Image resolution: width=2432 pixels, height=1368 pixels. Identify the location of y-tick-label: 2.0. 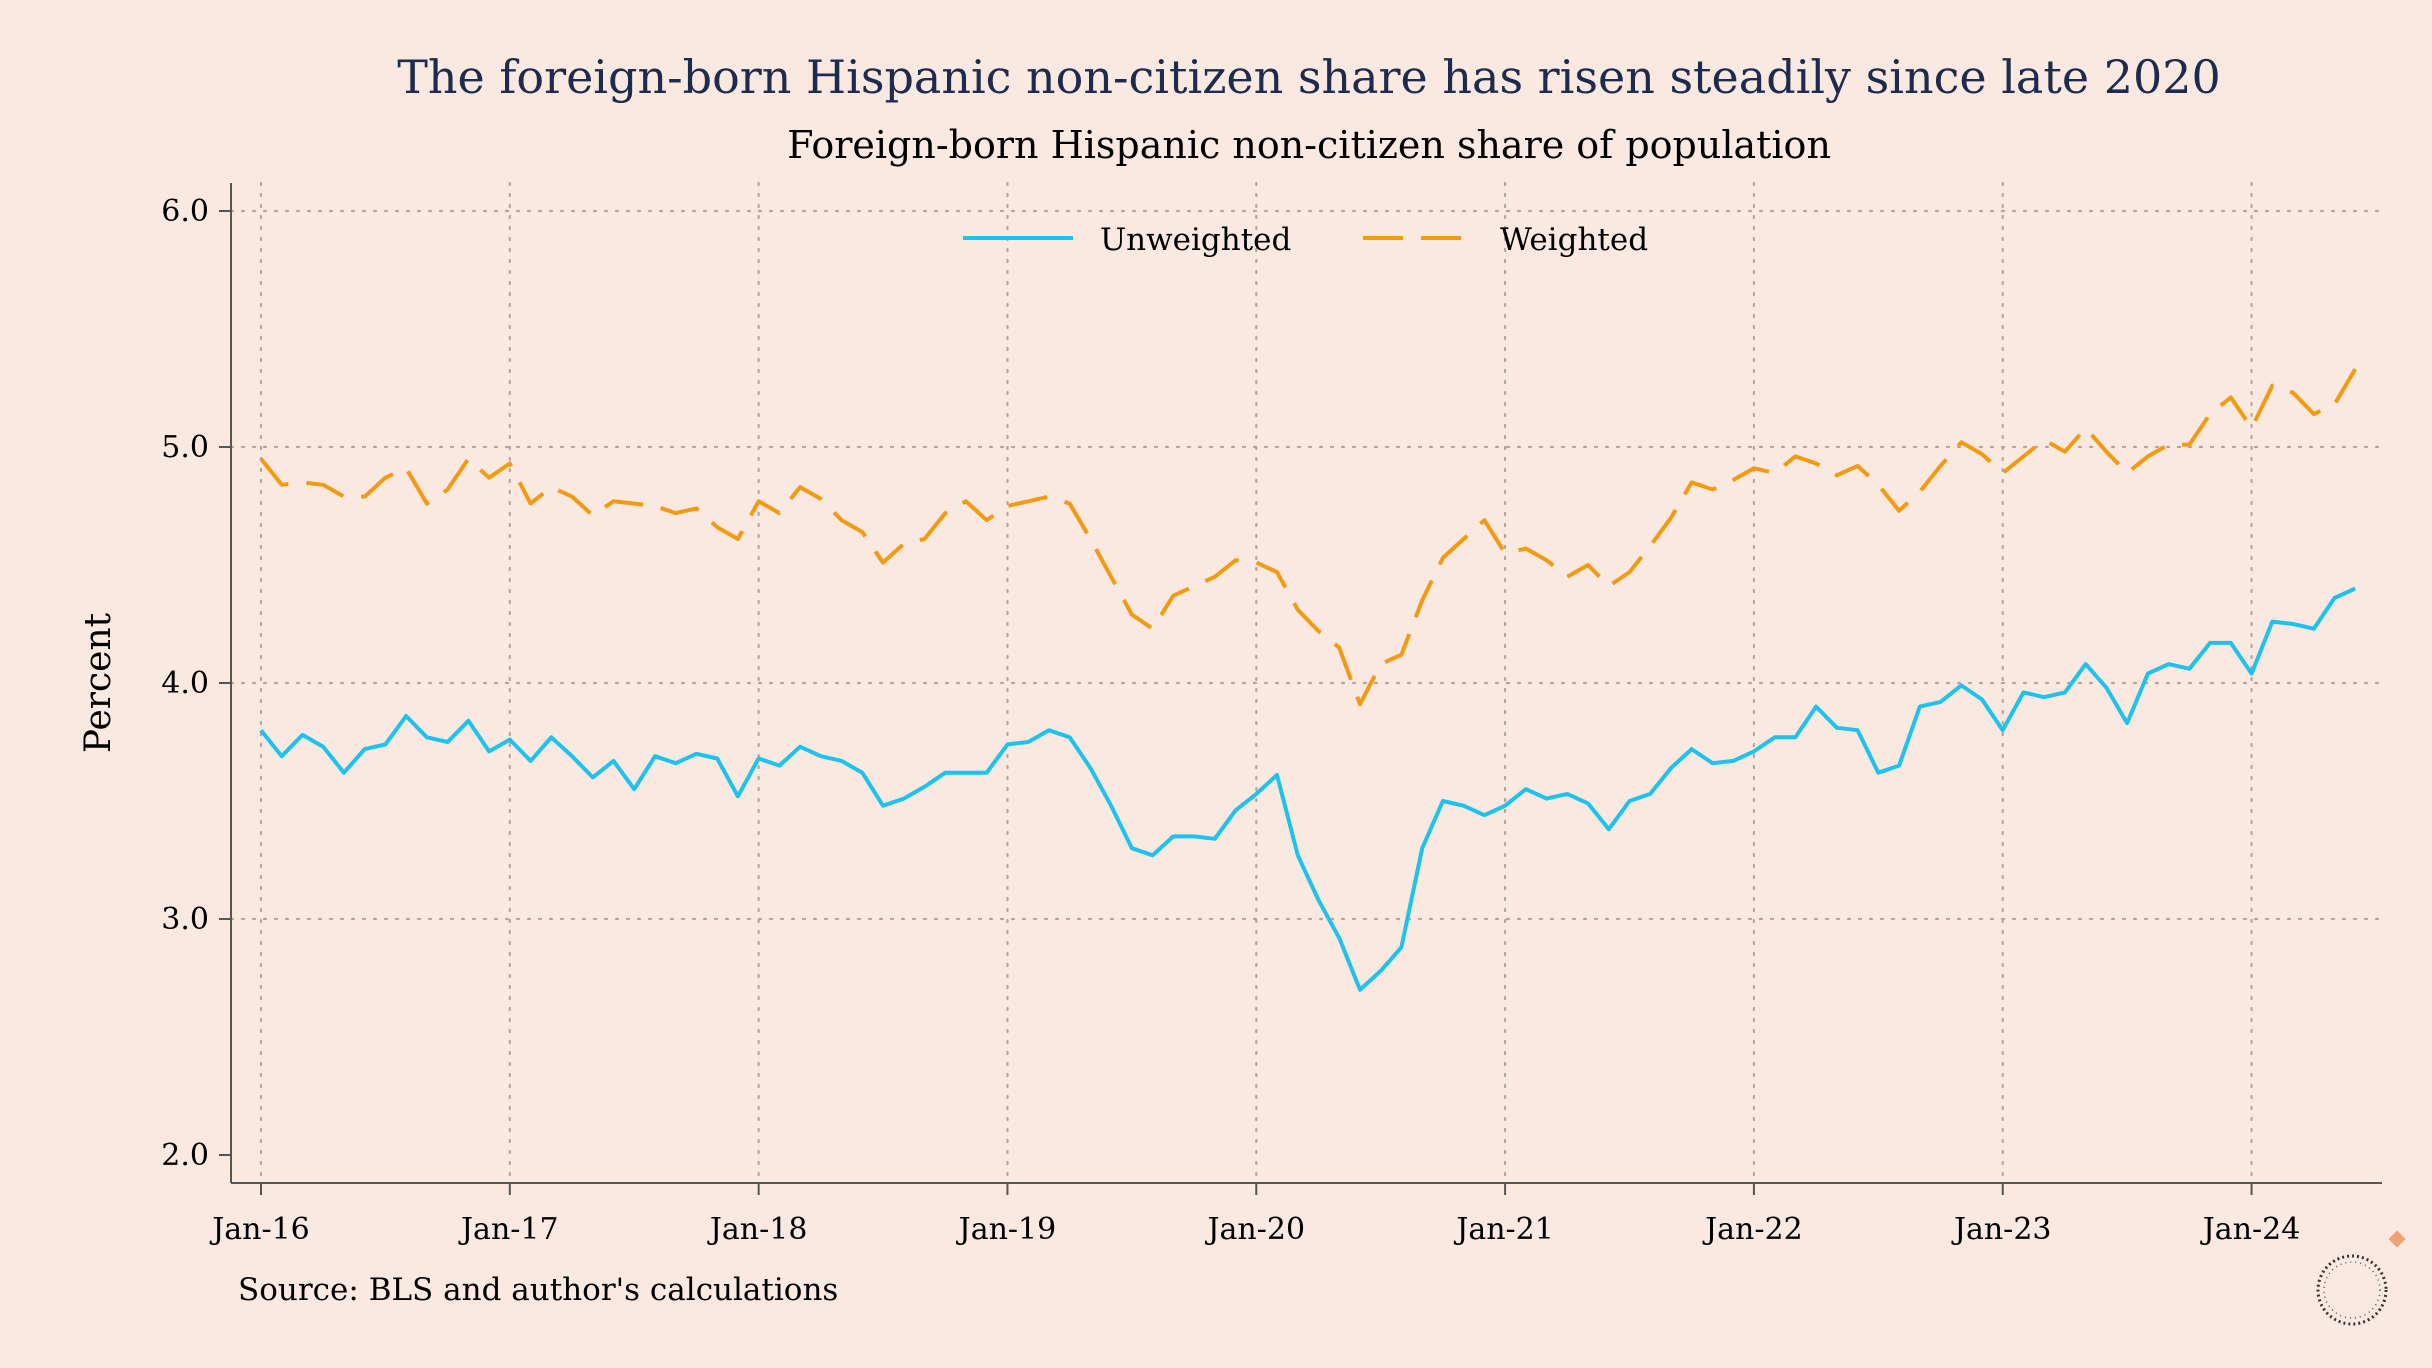
(185, 1155).